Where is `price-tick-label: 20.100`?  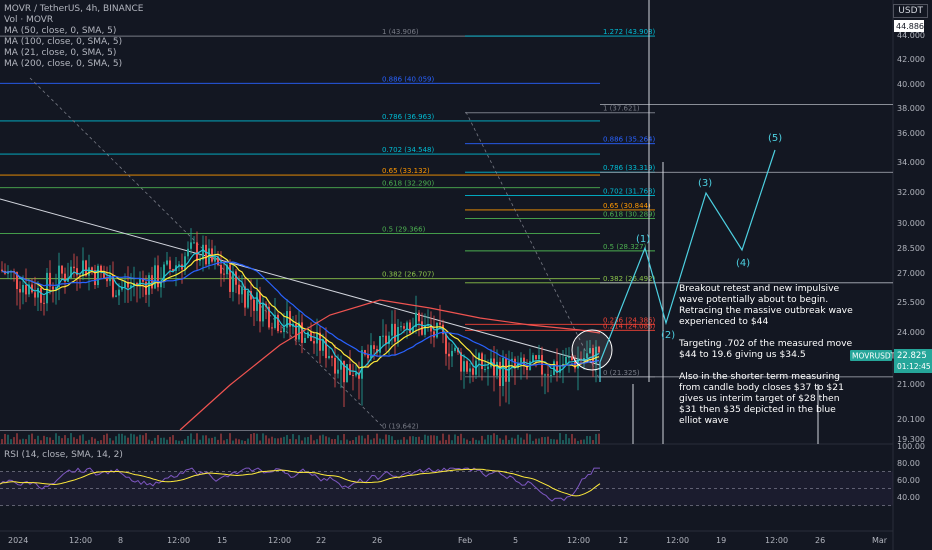 price-tick-label: 20.100 is located at coordinates (911, 419).